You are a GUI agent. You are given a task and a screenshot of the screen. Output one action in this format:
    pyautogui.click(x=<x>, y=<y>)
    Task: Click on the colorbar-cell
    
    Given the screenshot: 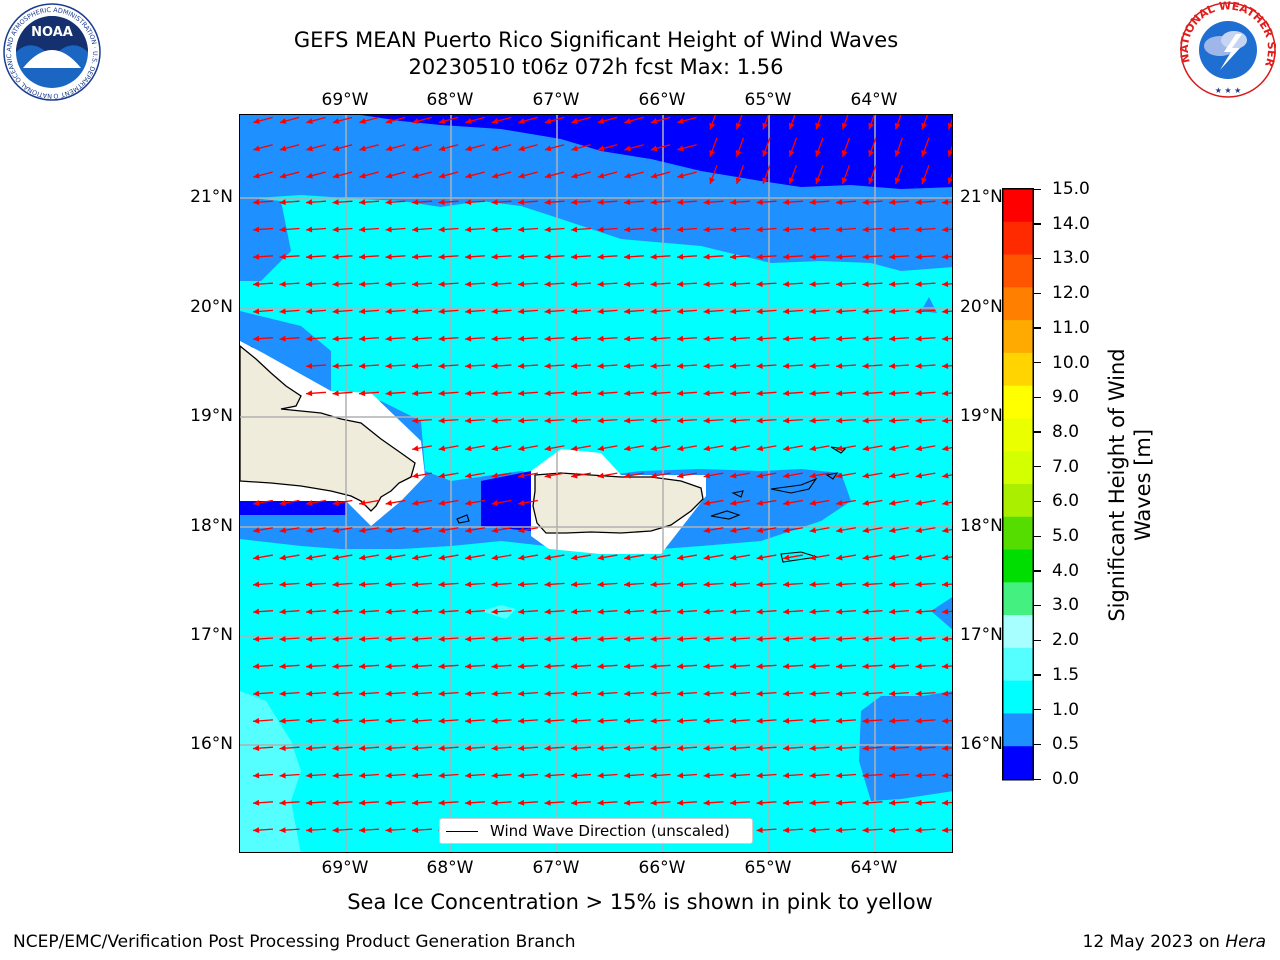 What is the action you would take?
    pyautogui.click(x=1018, y=501)
    